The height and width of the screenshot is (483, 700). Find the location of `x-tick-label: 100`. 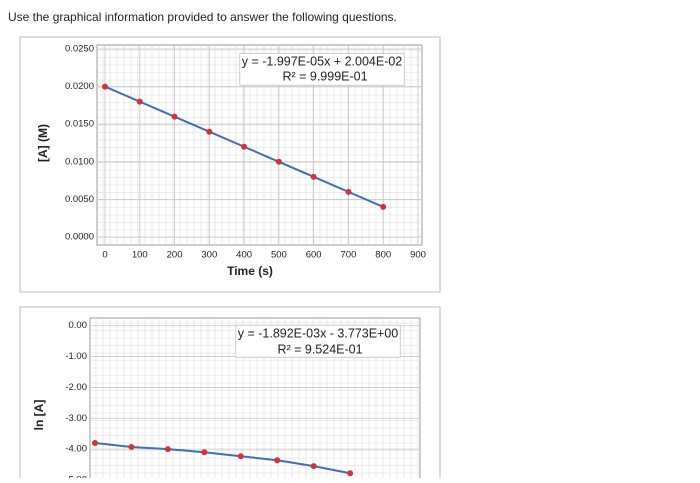

x-tick-label: 100 is located at coordinates (140, 255).